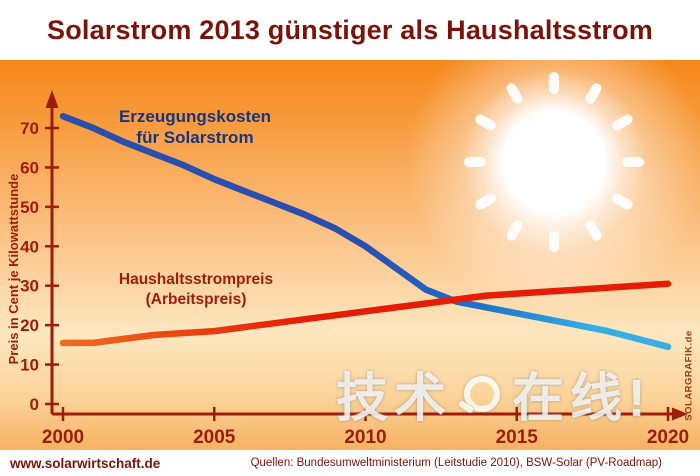 This screenshot has height=476, width=700. What do you see at coordinates (13, 269) in the screenshot?
I see `y-axis-title: Preis in Cent je Kilowattstunde` at bounding box center [13, 269].